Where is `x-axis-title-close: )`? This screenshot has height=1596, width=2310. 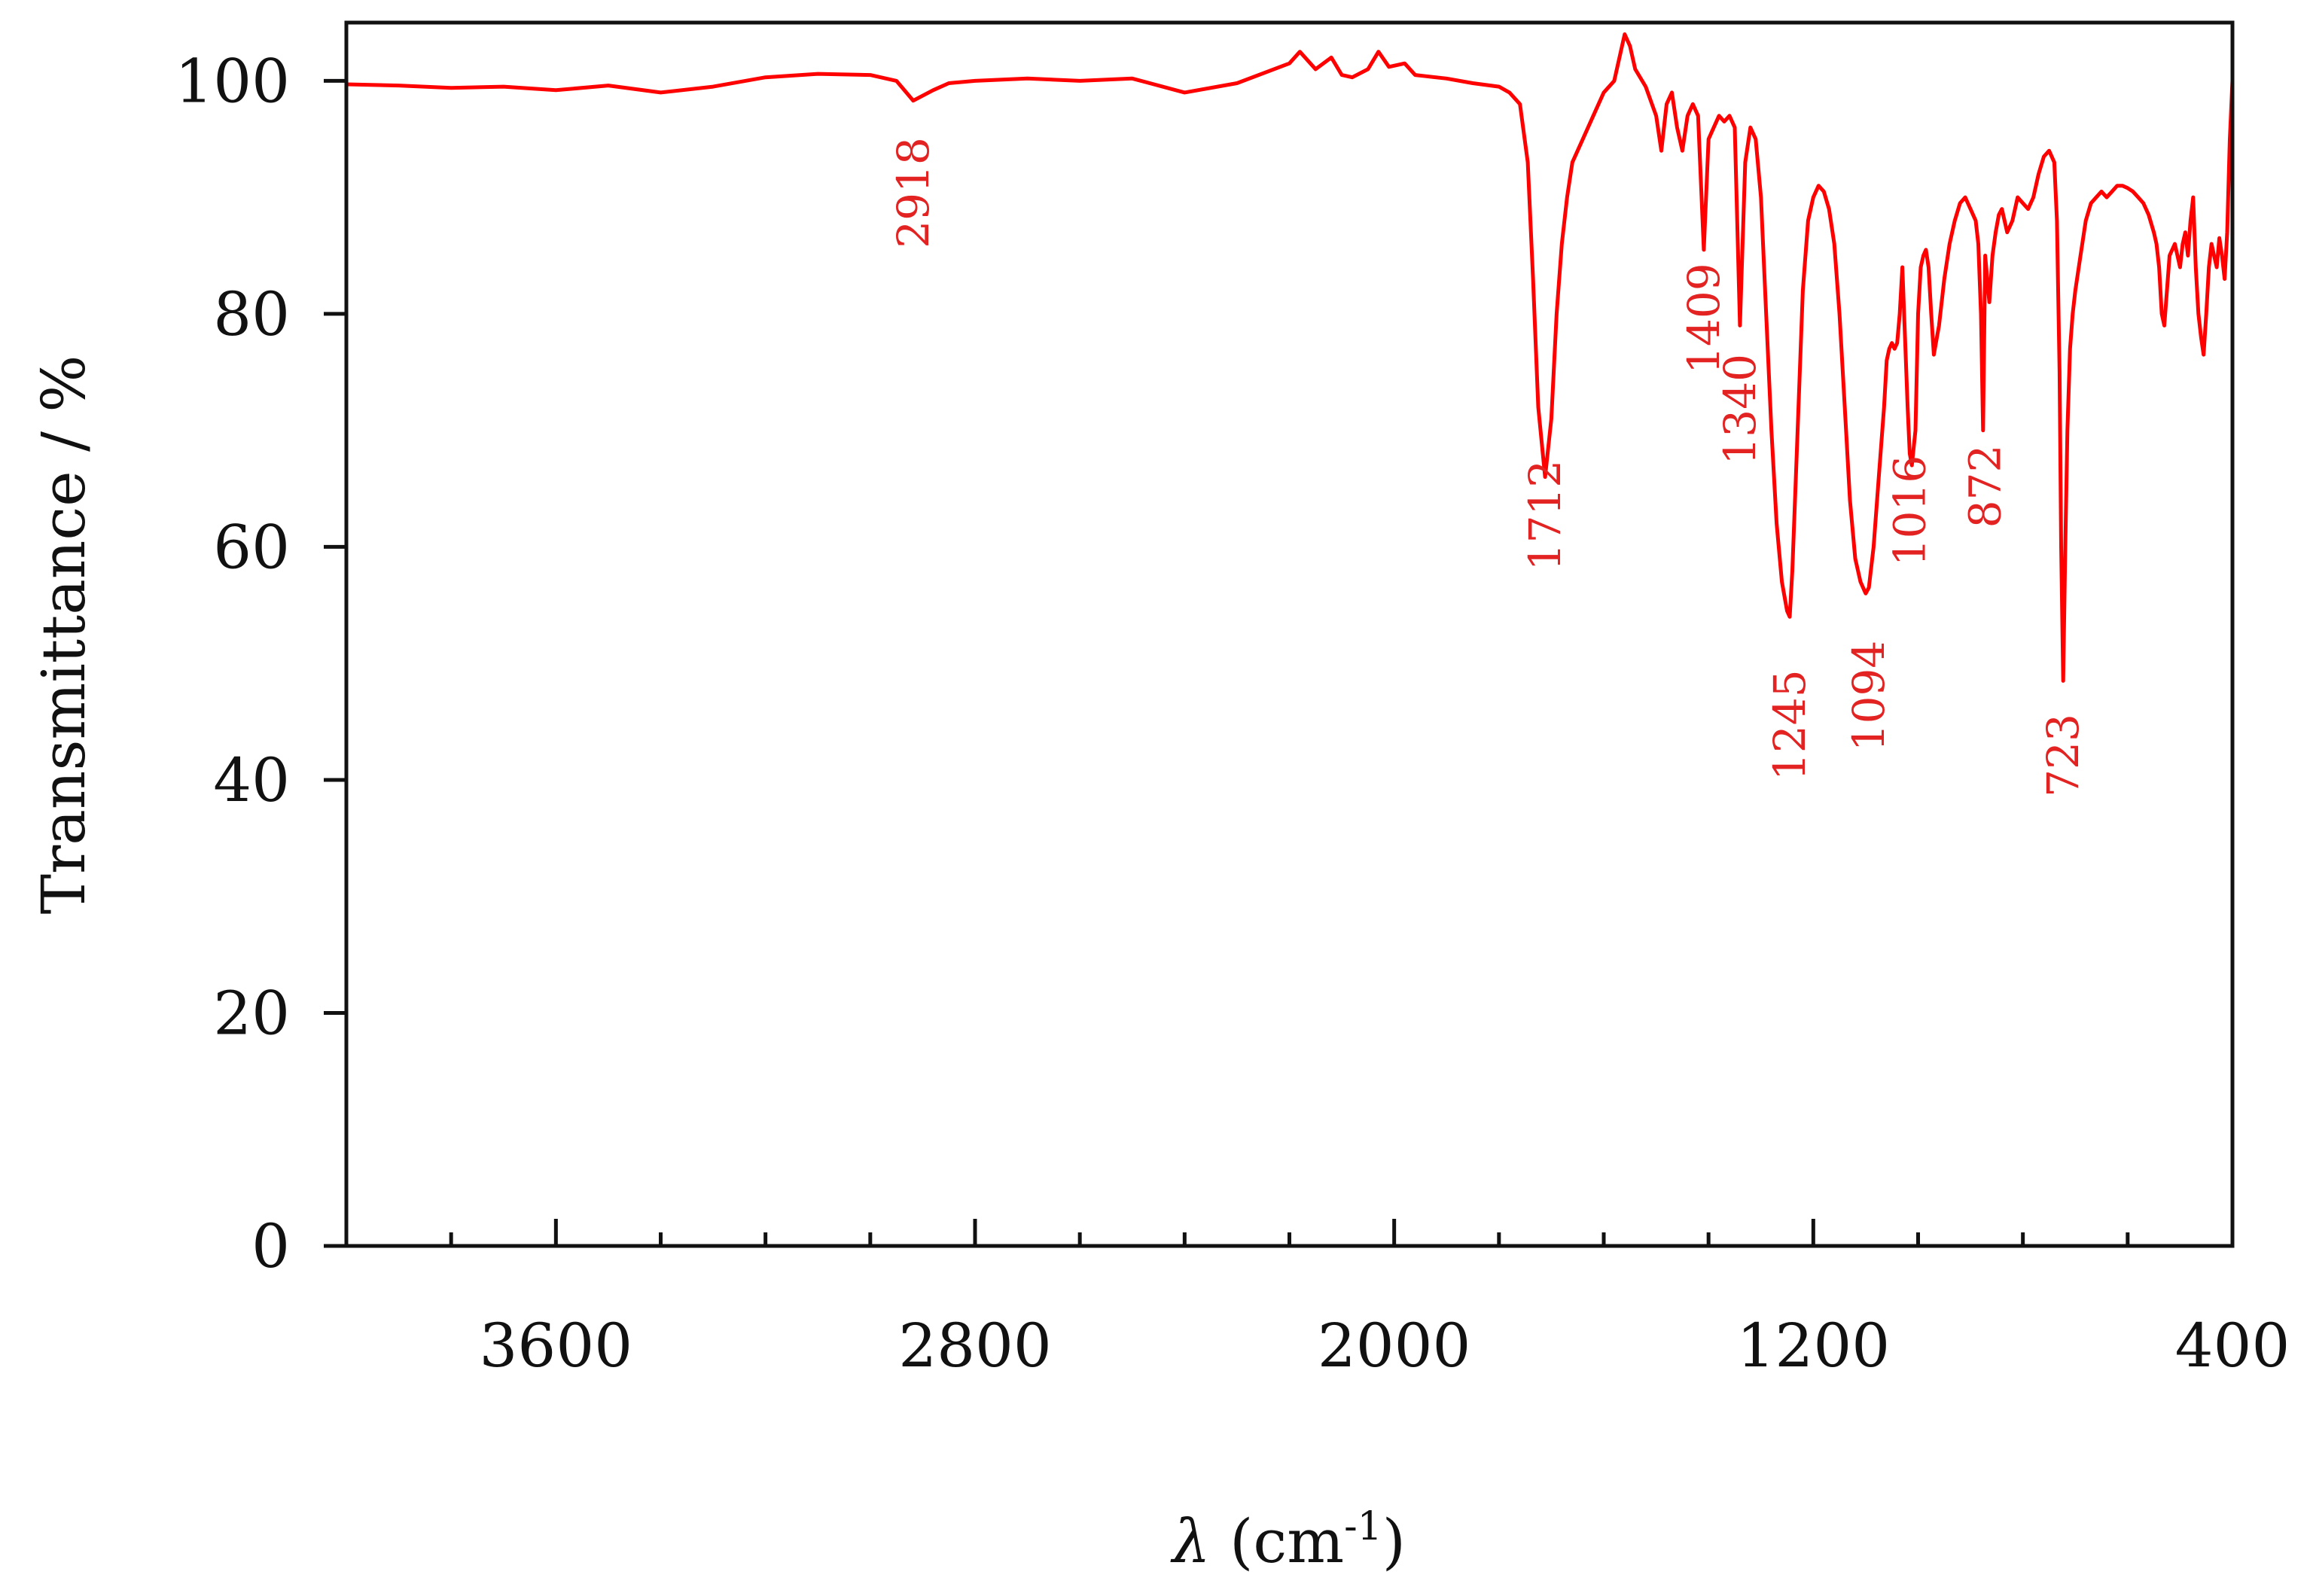
x-axis-title-close: ) is located at coordinates (1394, 1541).